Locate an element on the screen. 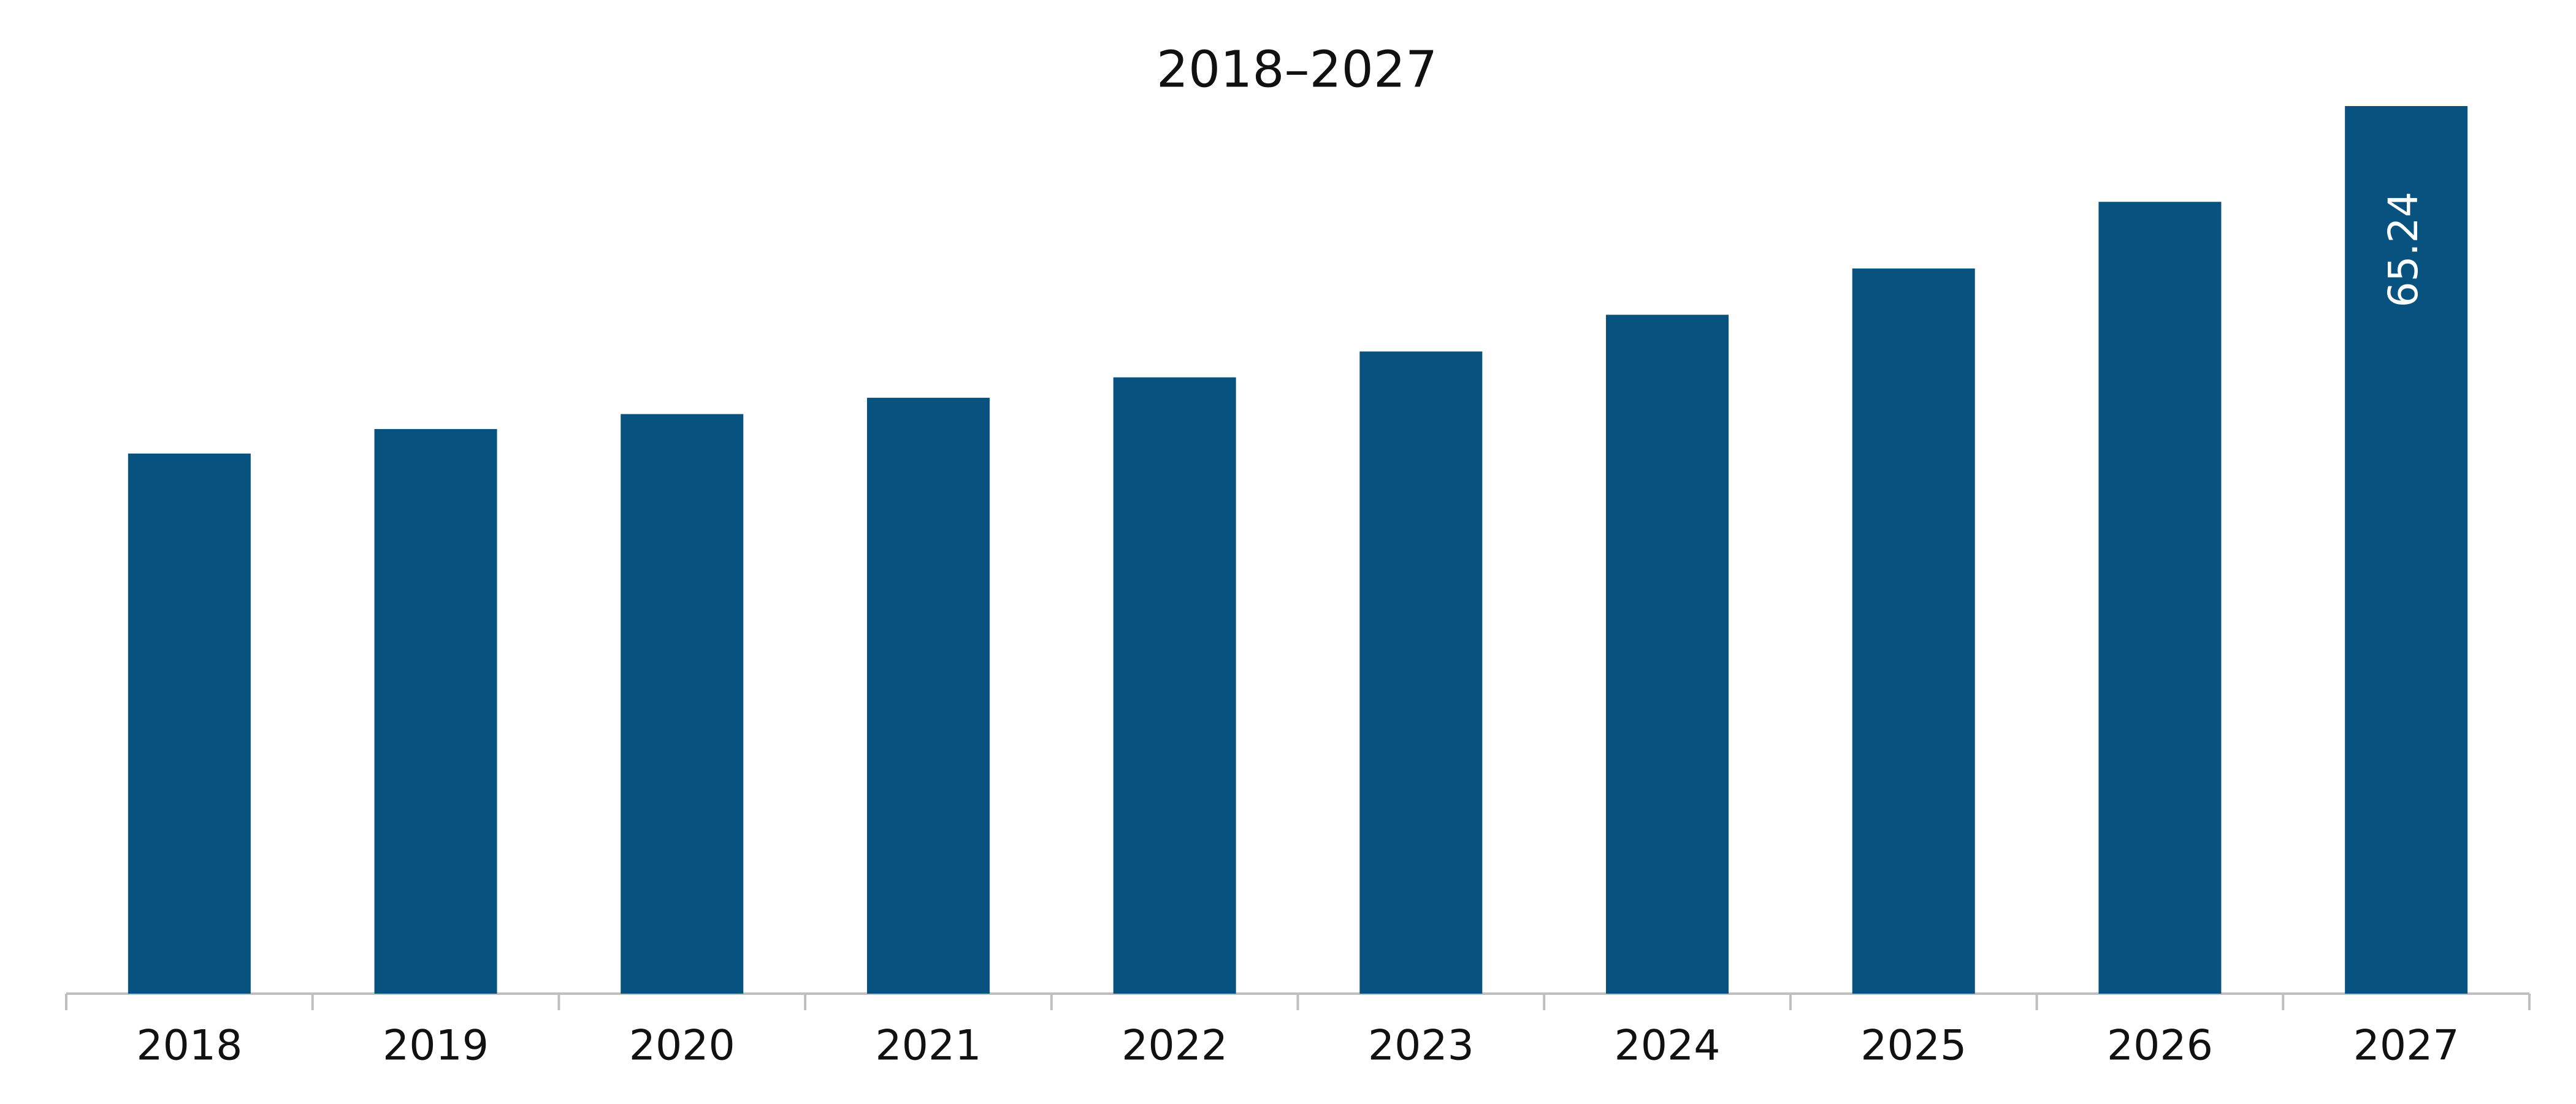  x-tick-label: 2026 is located at coordinates (2160, 1046).